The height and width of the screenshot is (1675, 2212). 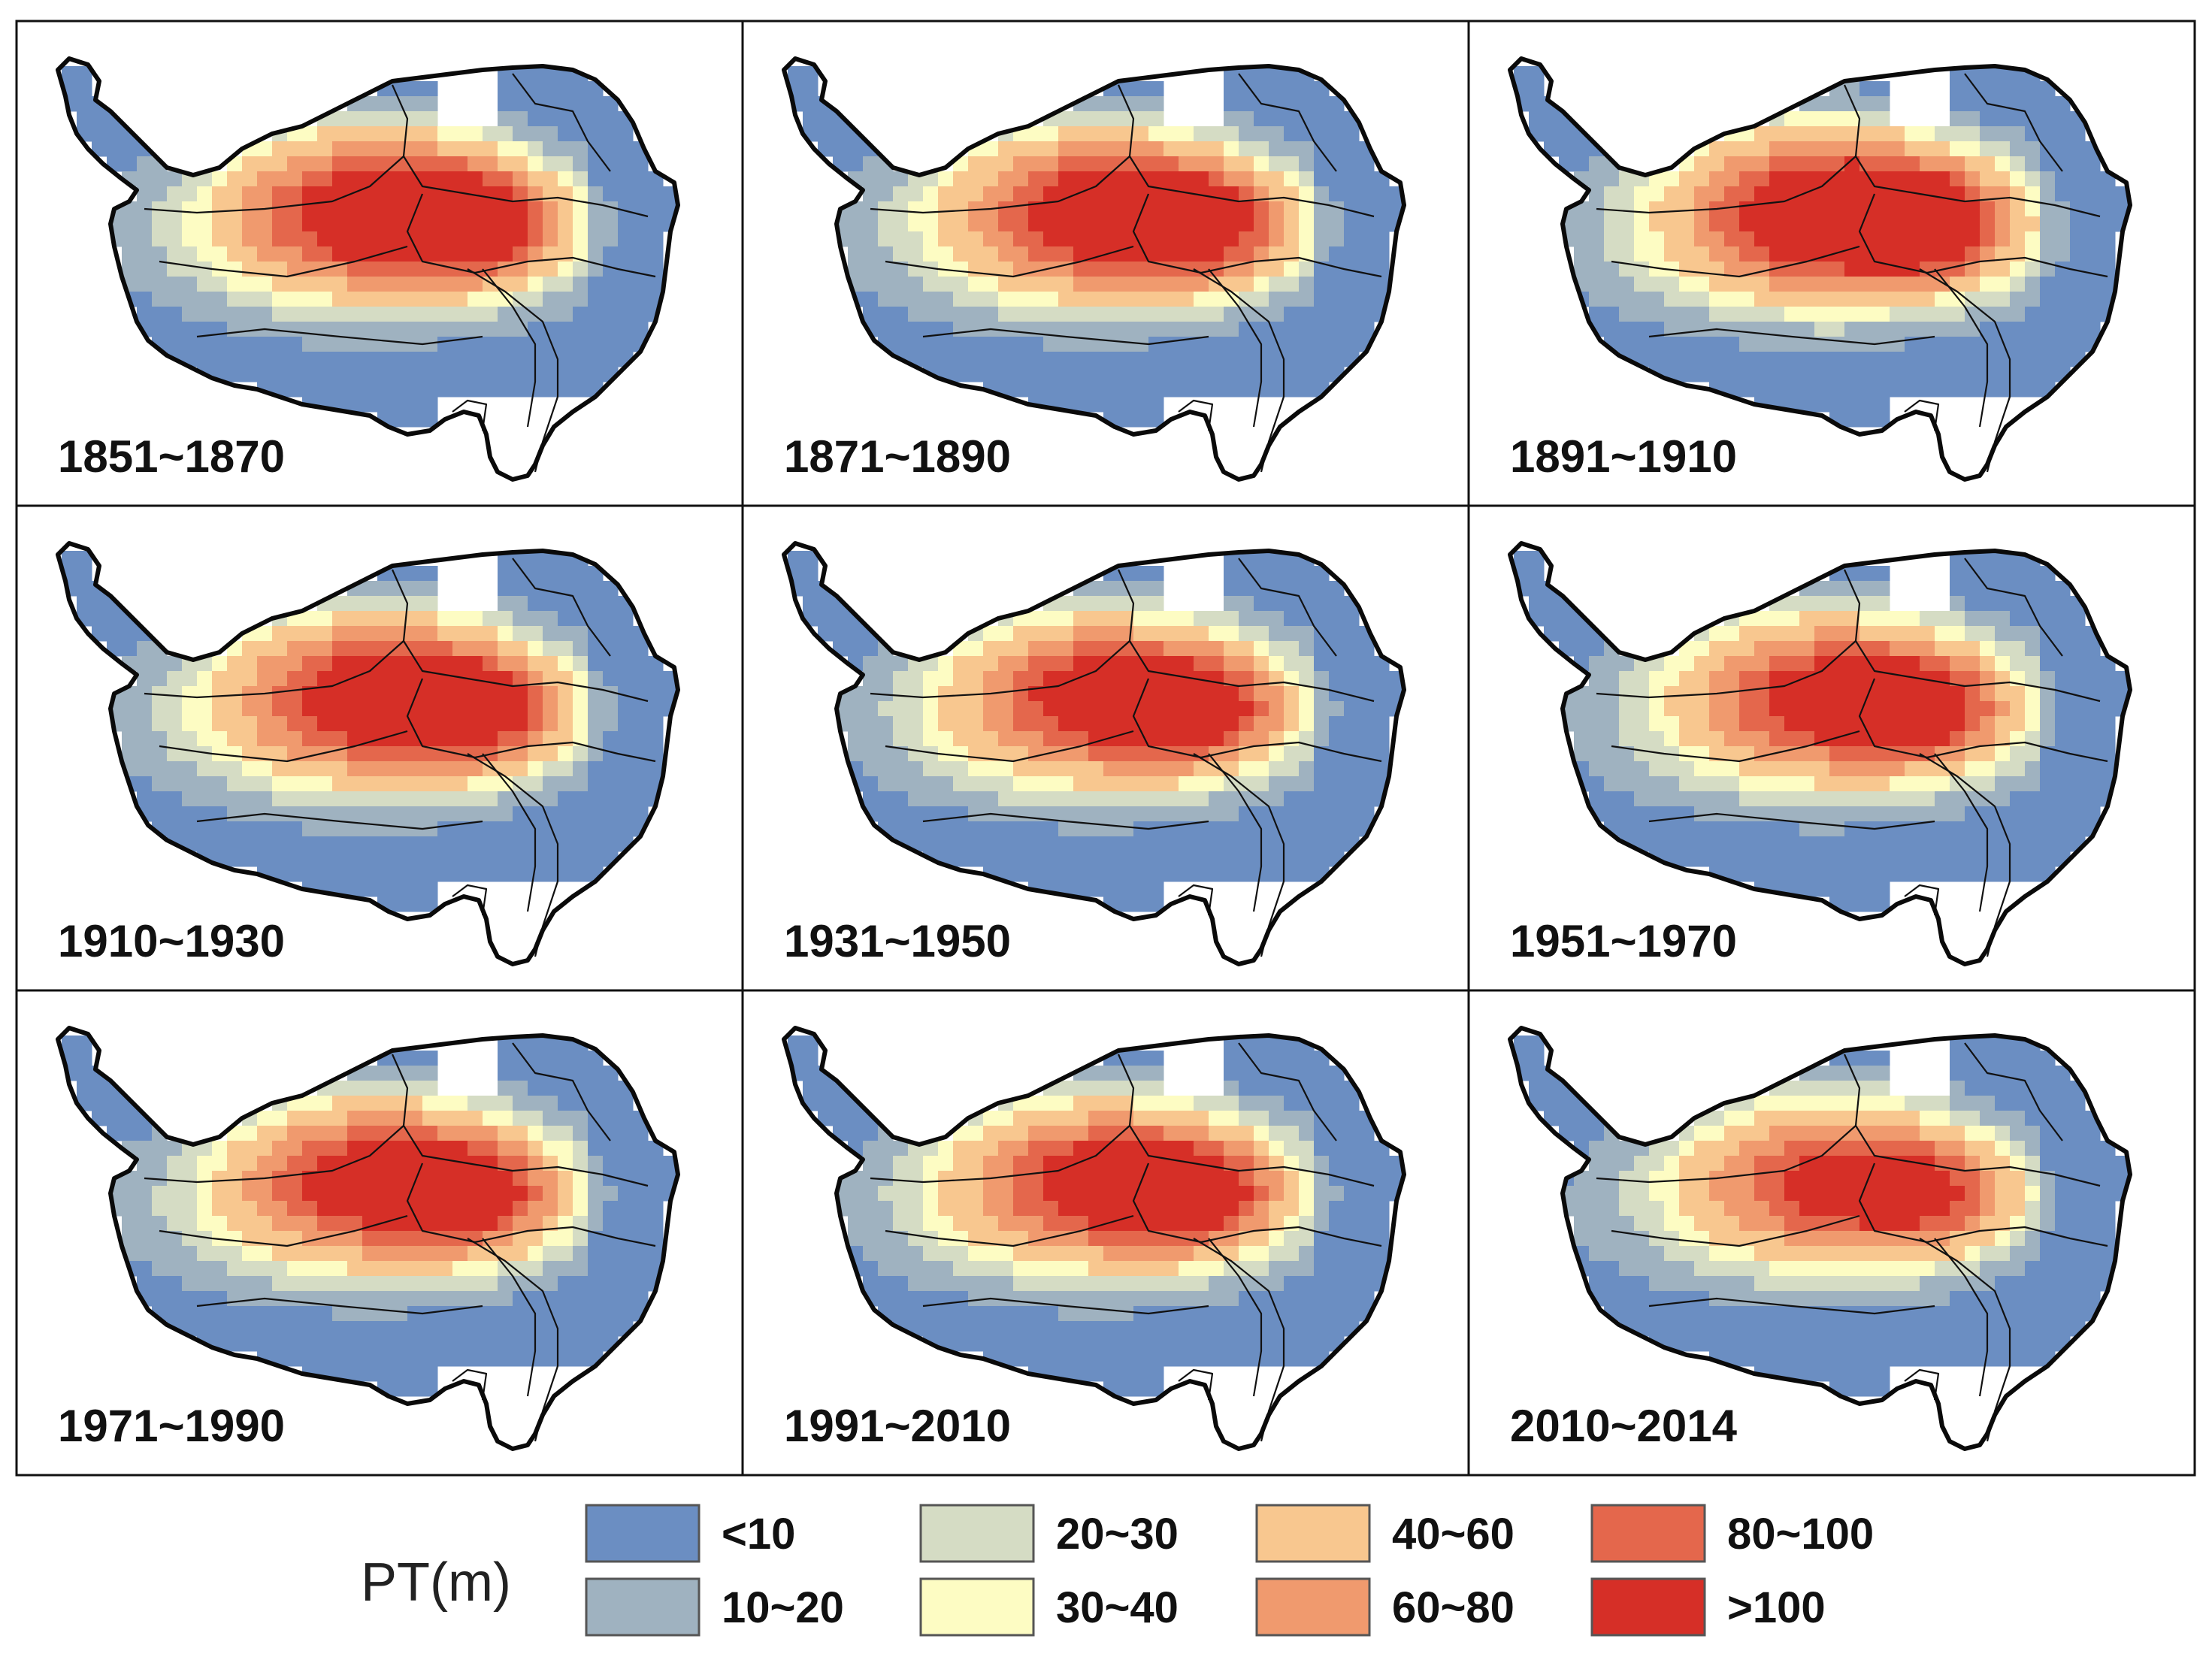 What do you see at coordinates (1623, 941) in the screenshot?
I see `panel-period-label: 1951~1970` at bounding box center [1623, 941].